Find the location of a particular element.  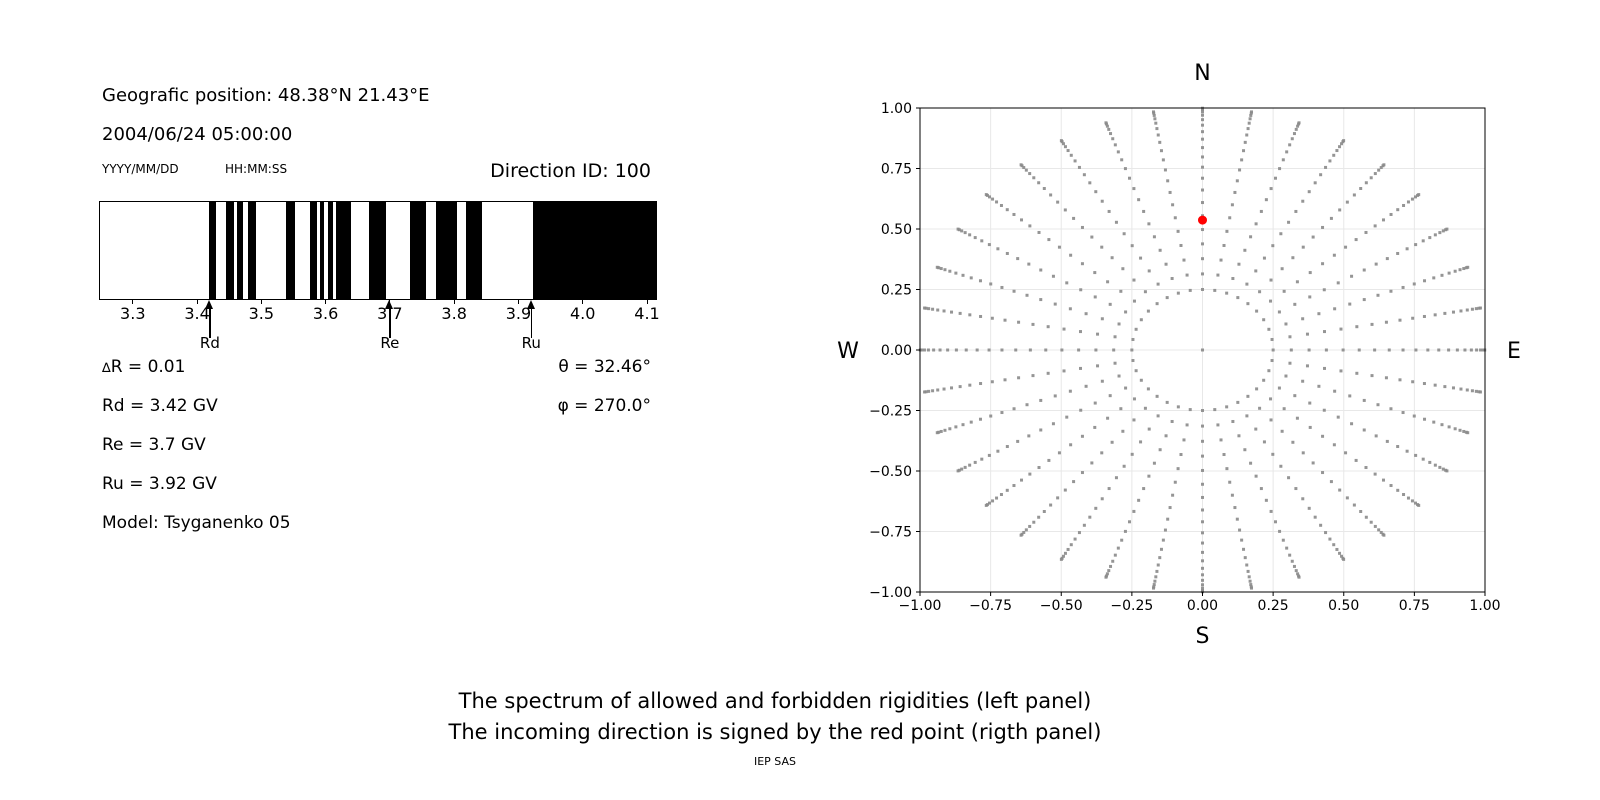

geographic-position-label: Geografic position: 48.38°N 21.43°E is located at coordinates (266, 95).